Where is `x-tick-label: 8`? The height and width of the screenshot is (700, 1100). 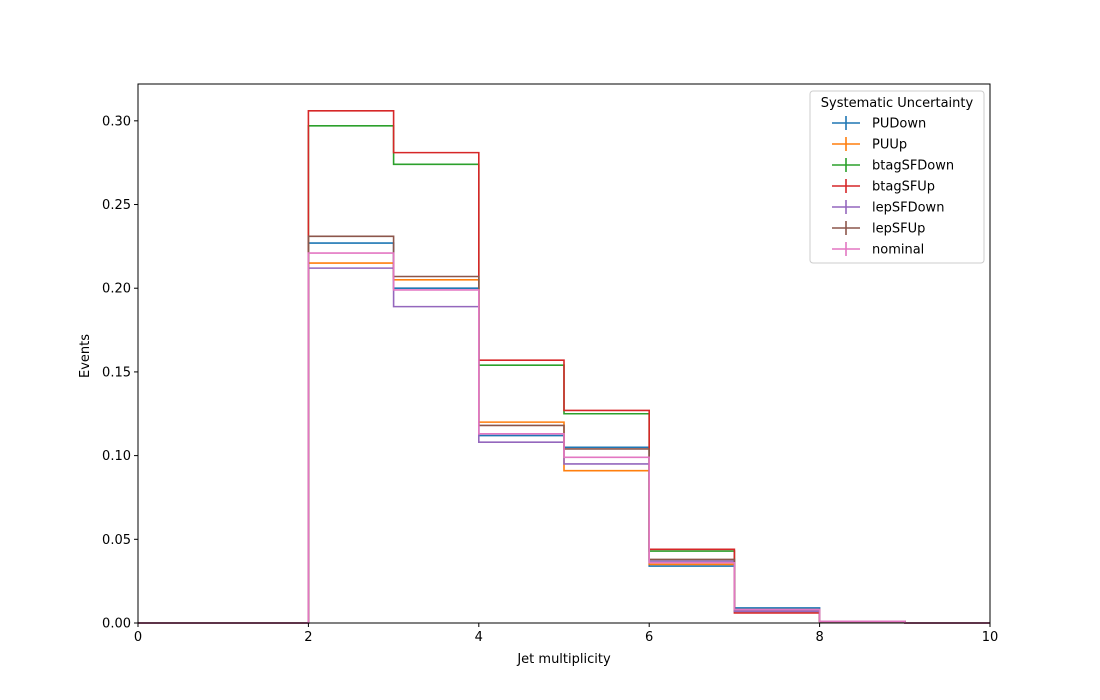
x-tick-label: 8 is located at coordinates (819, 637).